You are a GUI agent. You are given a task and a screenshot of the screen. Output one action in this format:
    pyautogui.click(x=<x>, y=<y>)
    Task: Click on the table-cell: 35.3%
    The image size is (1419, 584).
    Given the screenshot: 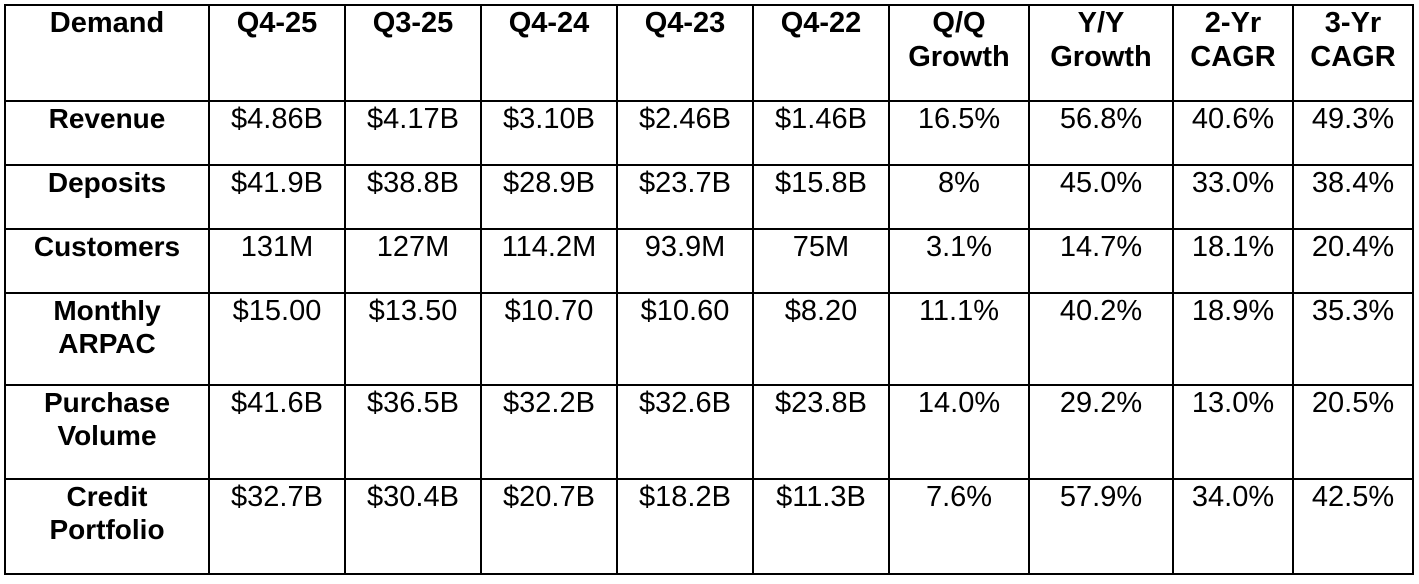 What is the action you would take?
    pyautogui.click(x=1353, y=339)
    